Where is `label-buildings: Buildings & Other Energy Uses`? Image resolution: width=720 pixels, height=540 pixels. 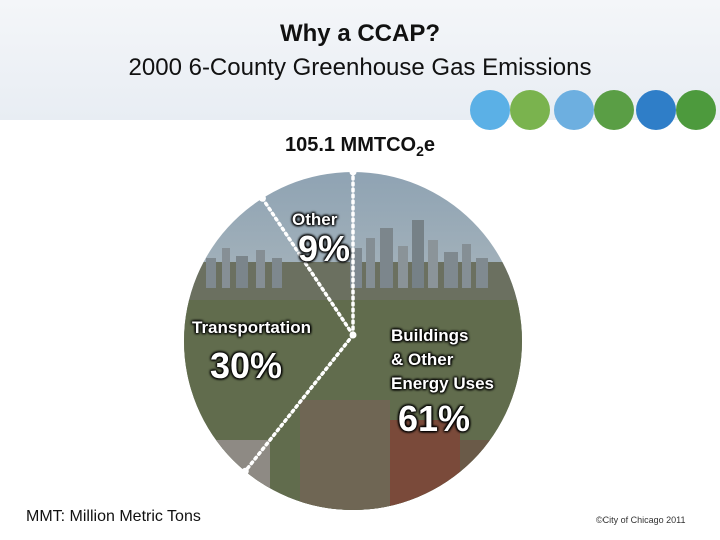
label-buildings: Buildings & Other Energy Uses is located at coordinates (442, 360).